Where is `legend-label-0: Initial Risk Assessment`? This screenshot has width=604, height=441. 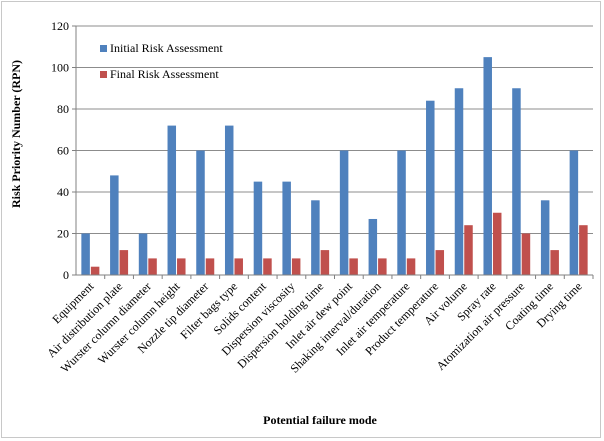 legend-label-0: Initial Risk Assessment is located at coordinates (166, 48).